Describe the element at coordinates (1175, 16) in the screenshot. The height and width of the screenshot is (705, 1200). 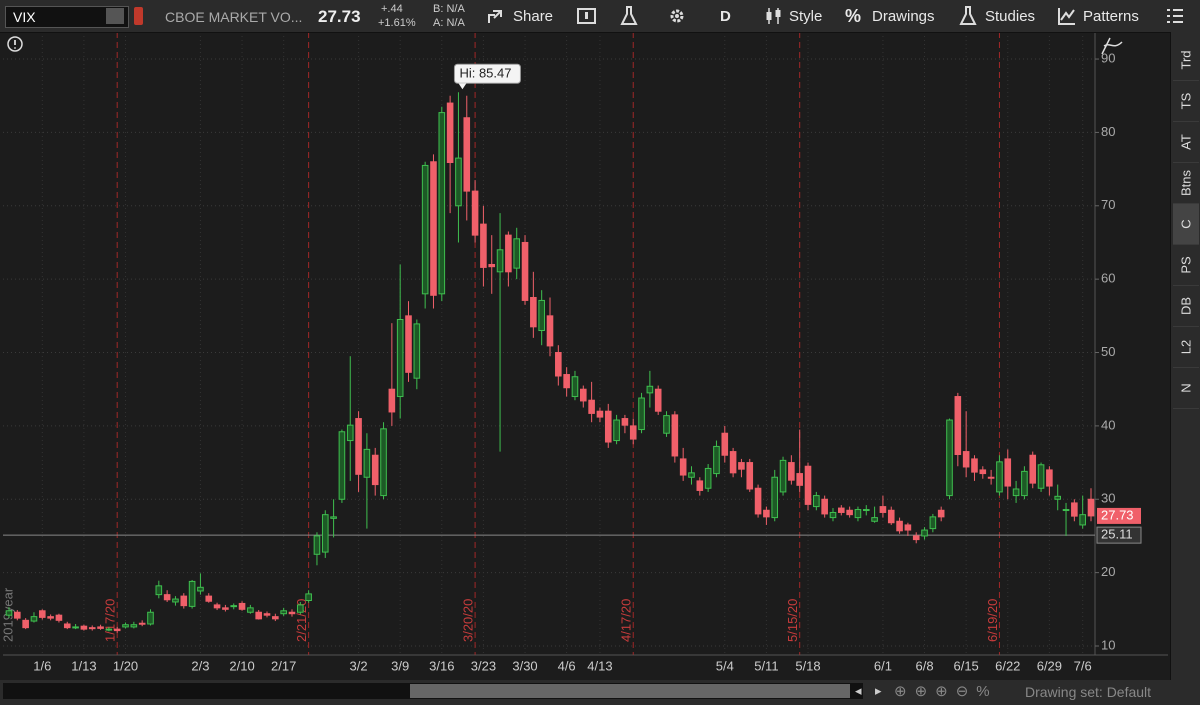
I see `menu-icon` at that location.